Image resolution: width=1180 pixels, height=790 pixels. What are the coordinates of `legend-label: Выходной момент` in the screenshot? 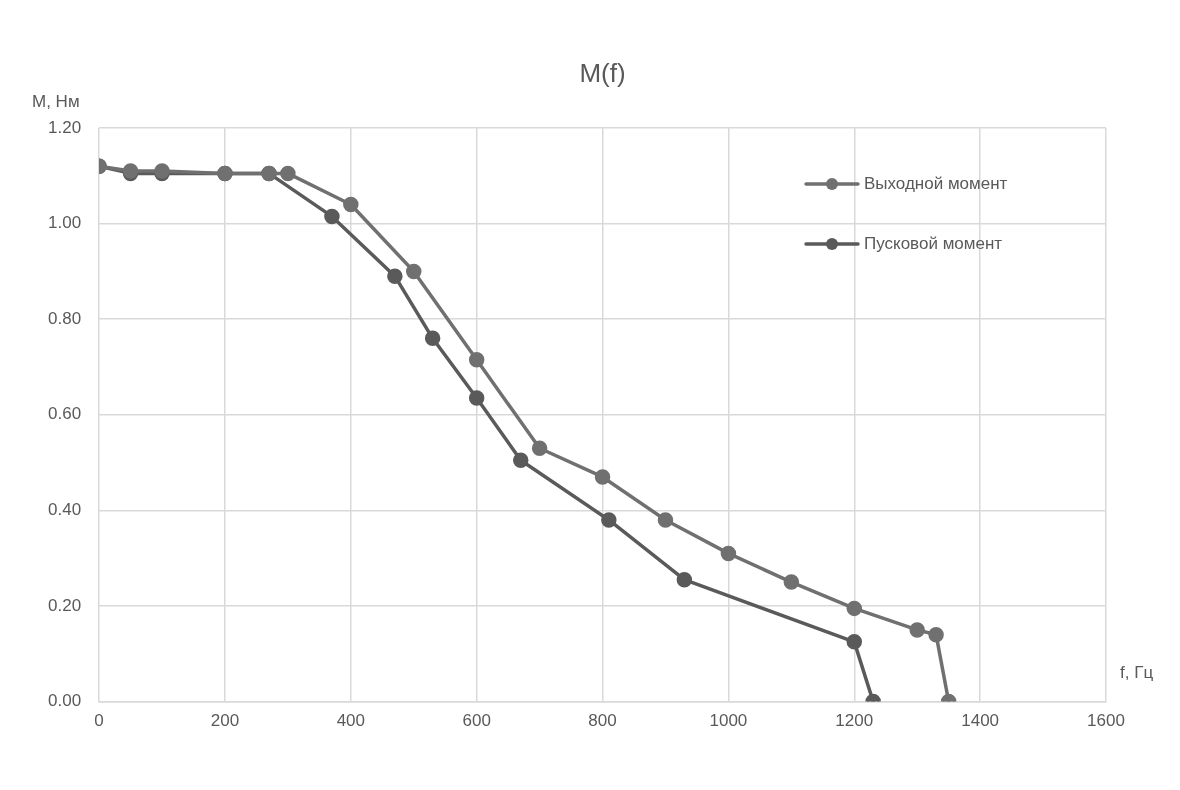 It's located at (936, 183).